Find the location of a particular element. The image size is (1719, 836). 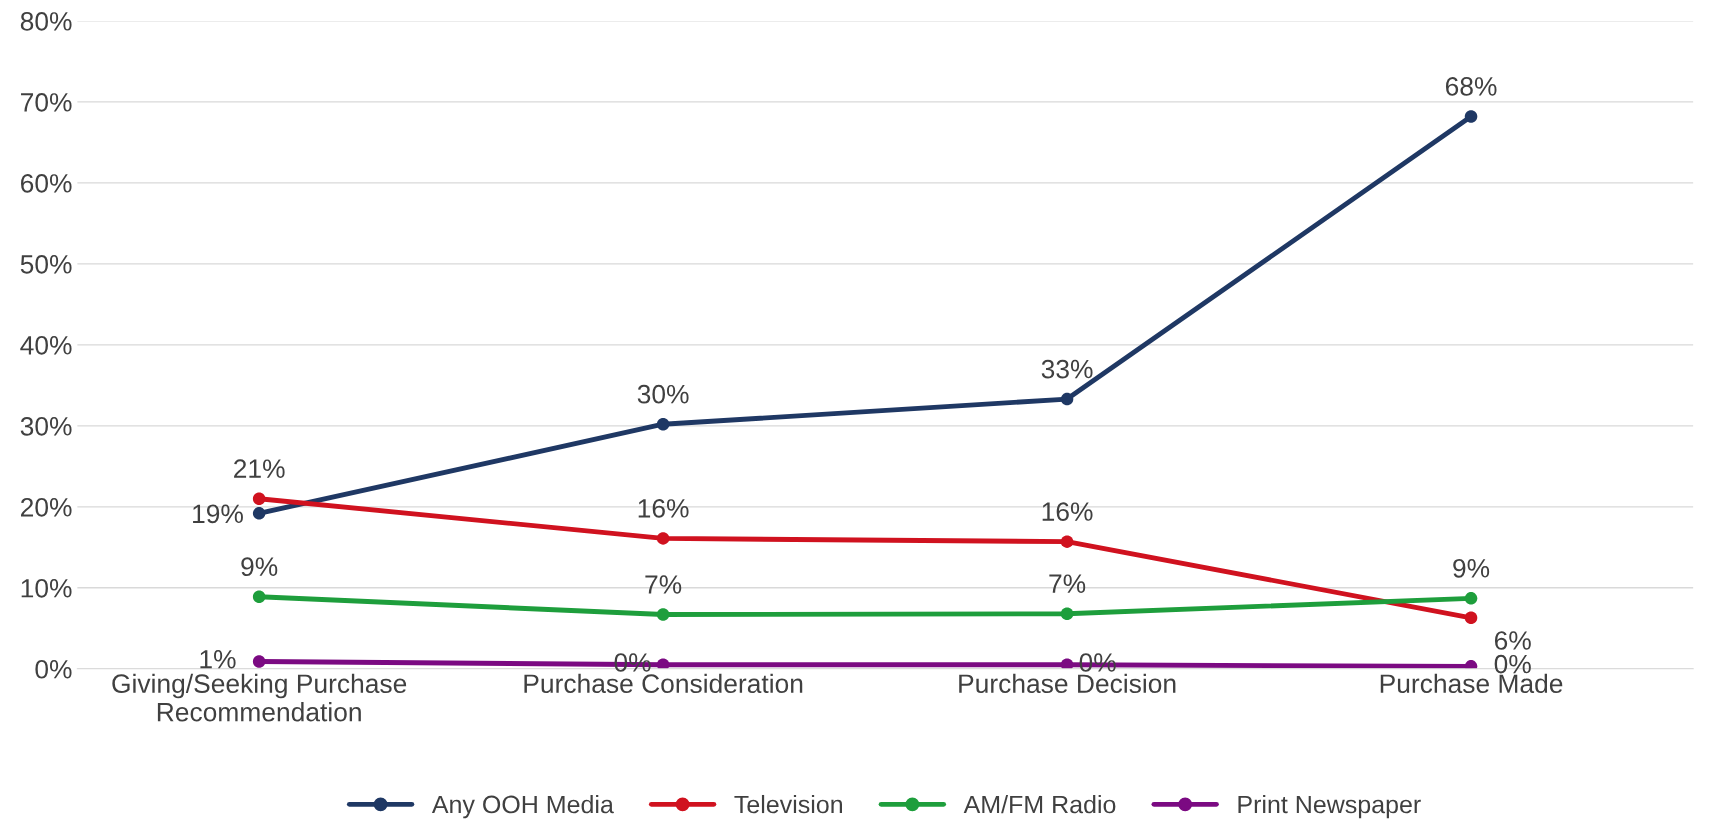

x-tick-label: Purchase Consideration is located at coordinates (663, 683).